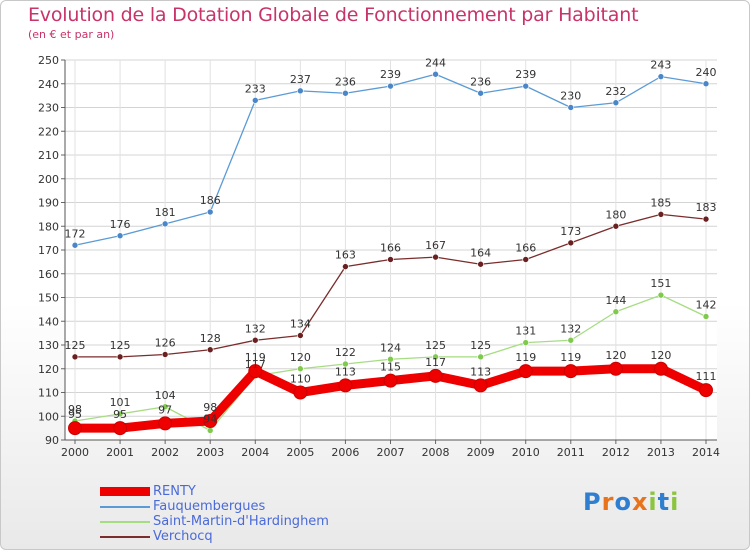 This screenshot has width=750, height=550. Describe the element at coordinates (435, 362) in the screenshot. I see `data-label-renty: 117` at that location.